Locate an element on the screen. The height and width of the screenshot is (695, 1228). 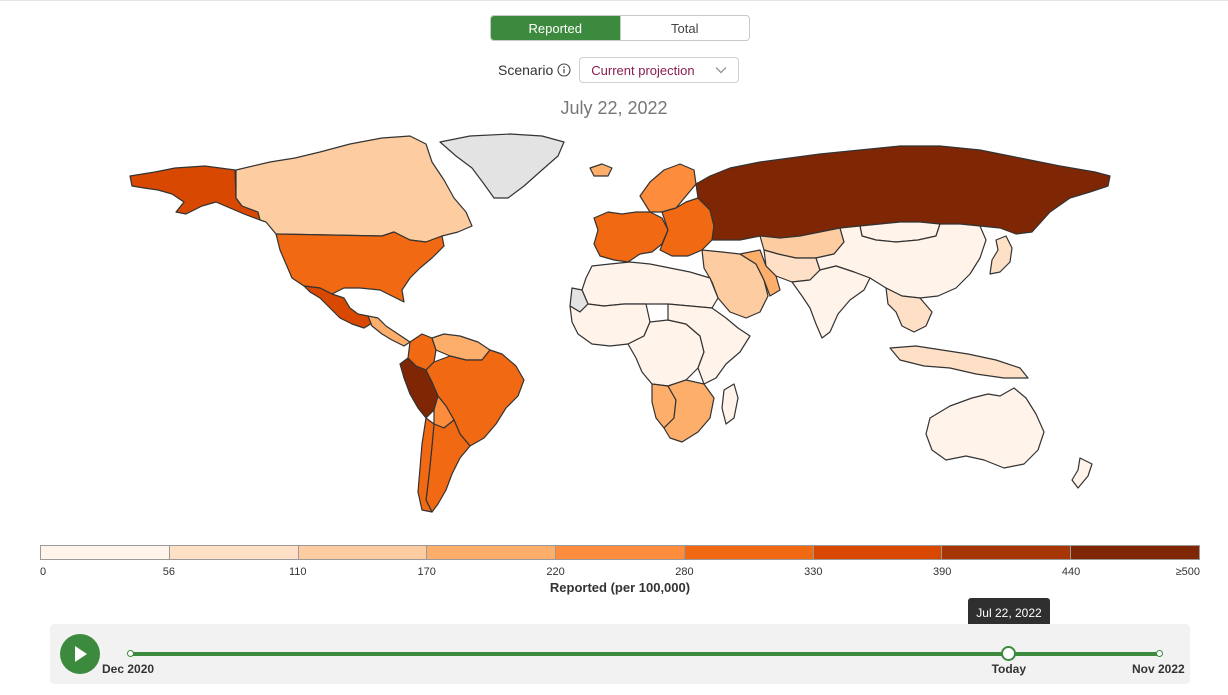
region-greenland is located at coordinates (502, 166).